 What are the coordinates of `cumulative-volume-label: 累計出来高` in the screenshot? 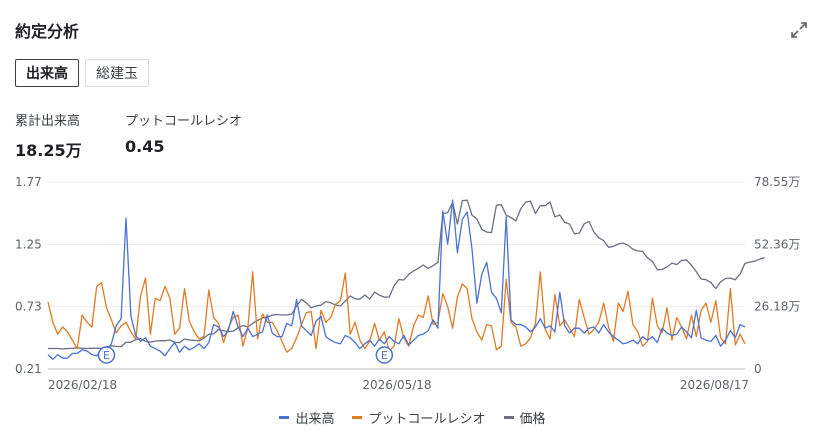 It's located at (48, 121).